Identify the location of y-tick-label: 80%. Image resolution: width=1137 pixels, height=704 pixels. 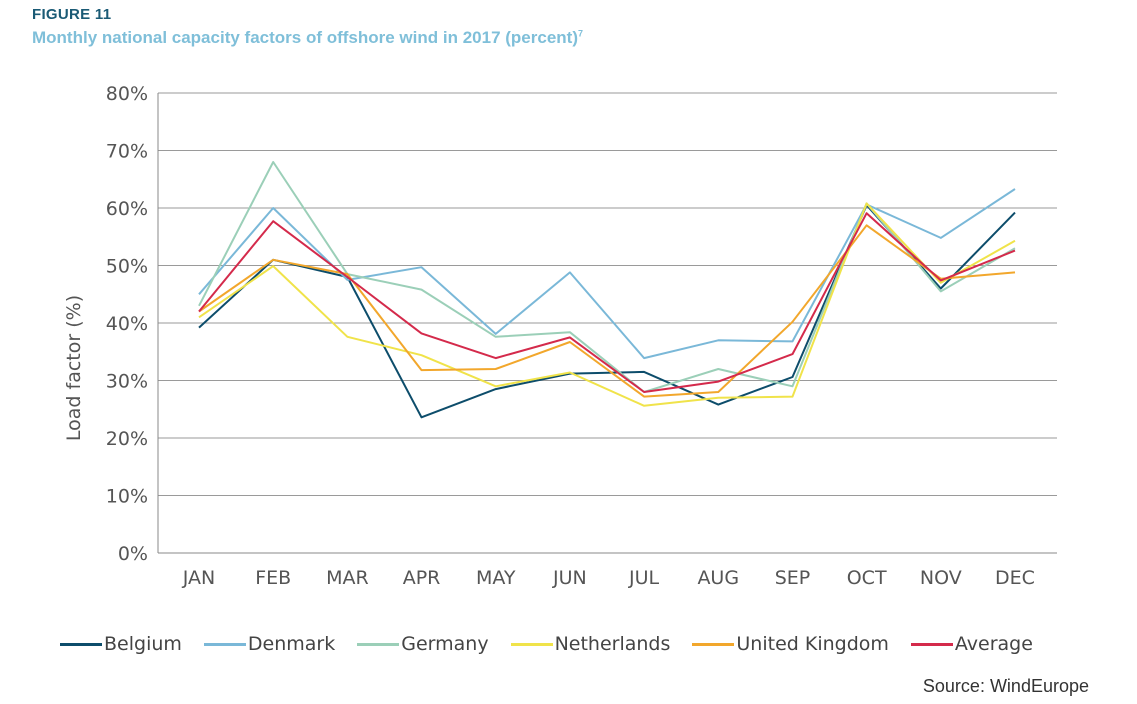
(127, 94).